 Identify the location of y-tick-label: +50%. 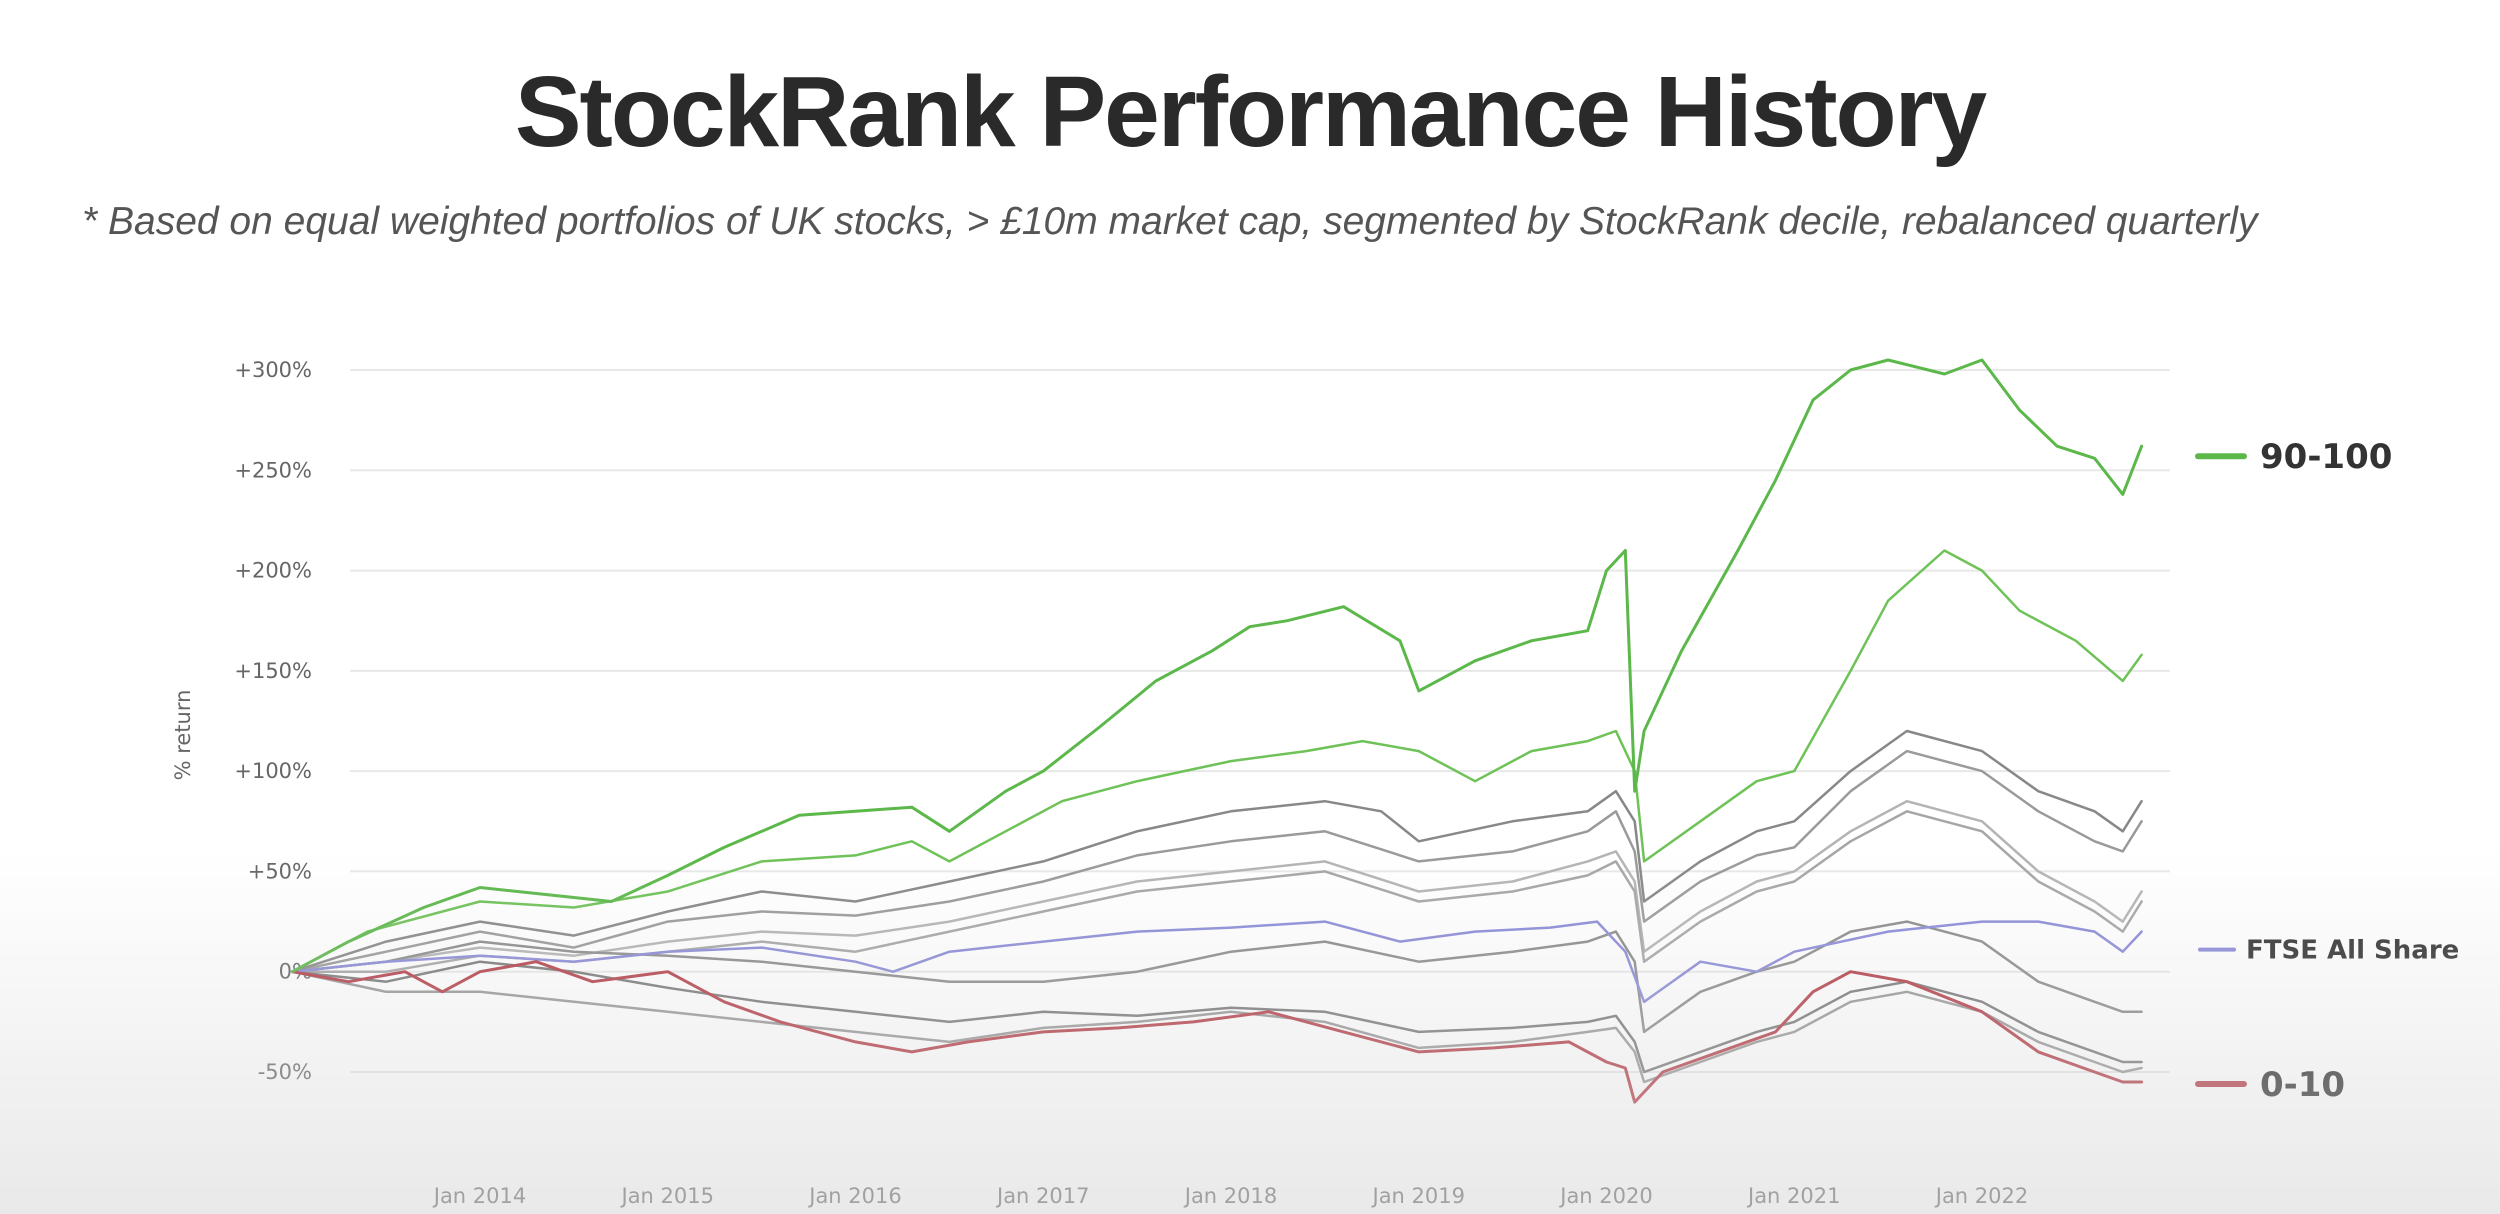
(280, 871).